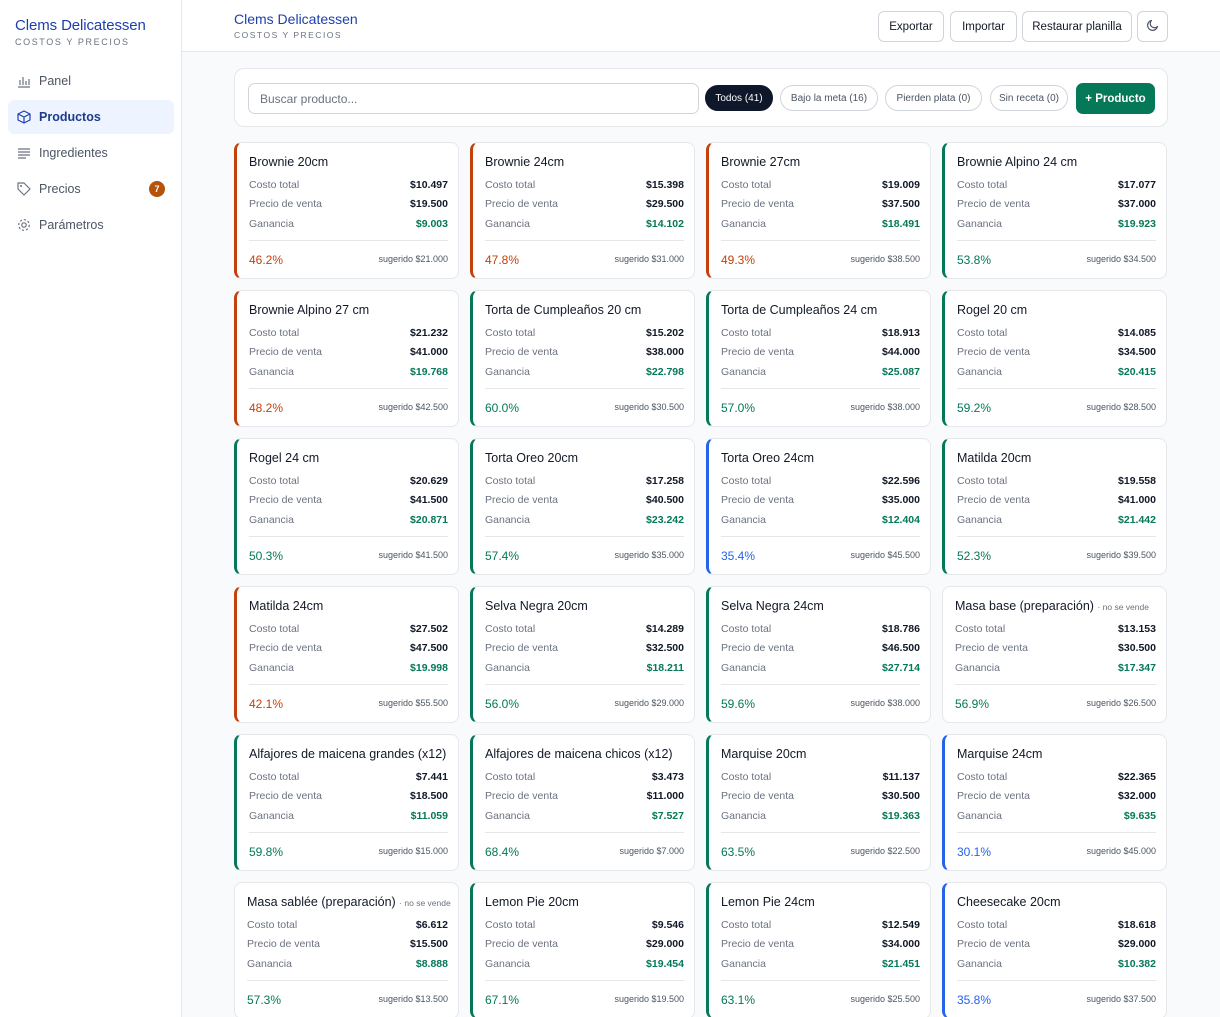 Image resolution: width=1220 pixels, height=1017 pixels. What do you see at coordinates (763, 754) in the screenshot?
I see `product-name: Marquise 20cm` at bounding box center [763, 754].